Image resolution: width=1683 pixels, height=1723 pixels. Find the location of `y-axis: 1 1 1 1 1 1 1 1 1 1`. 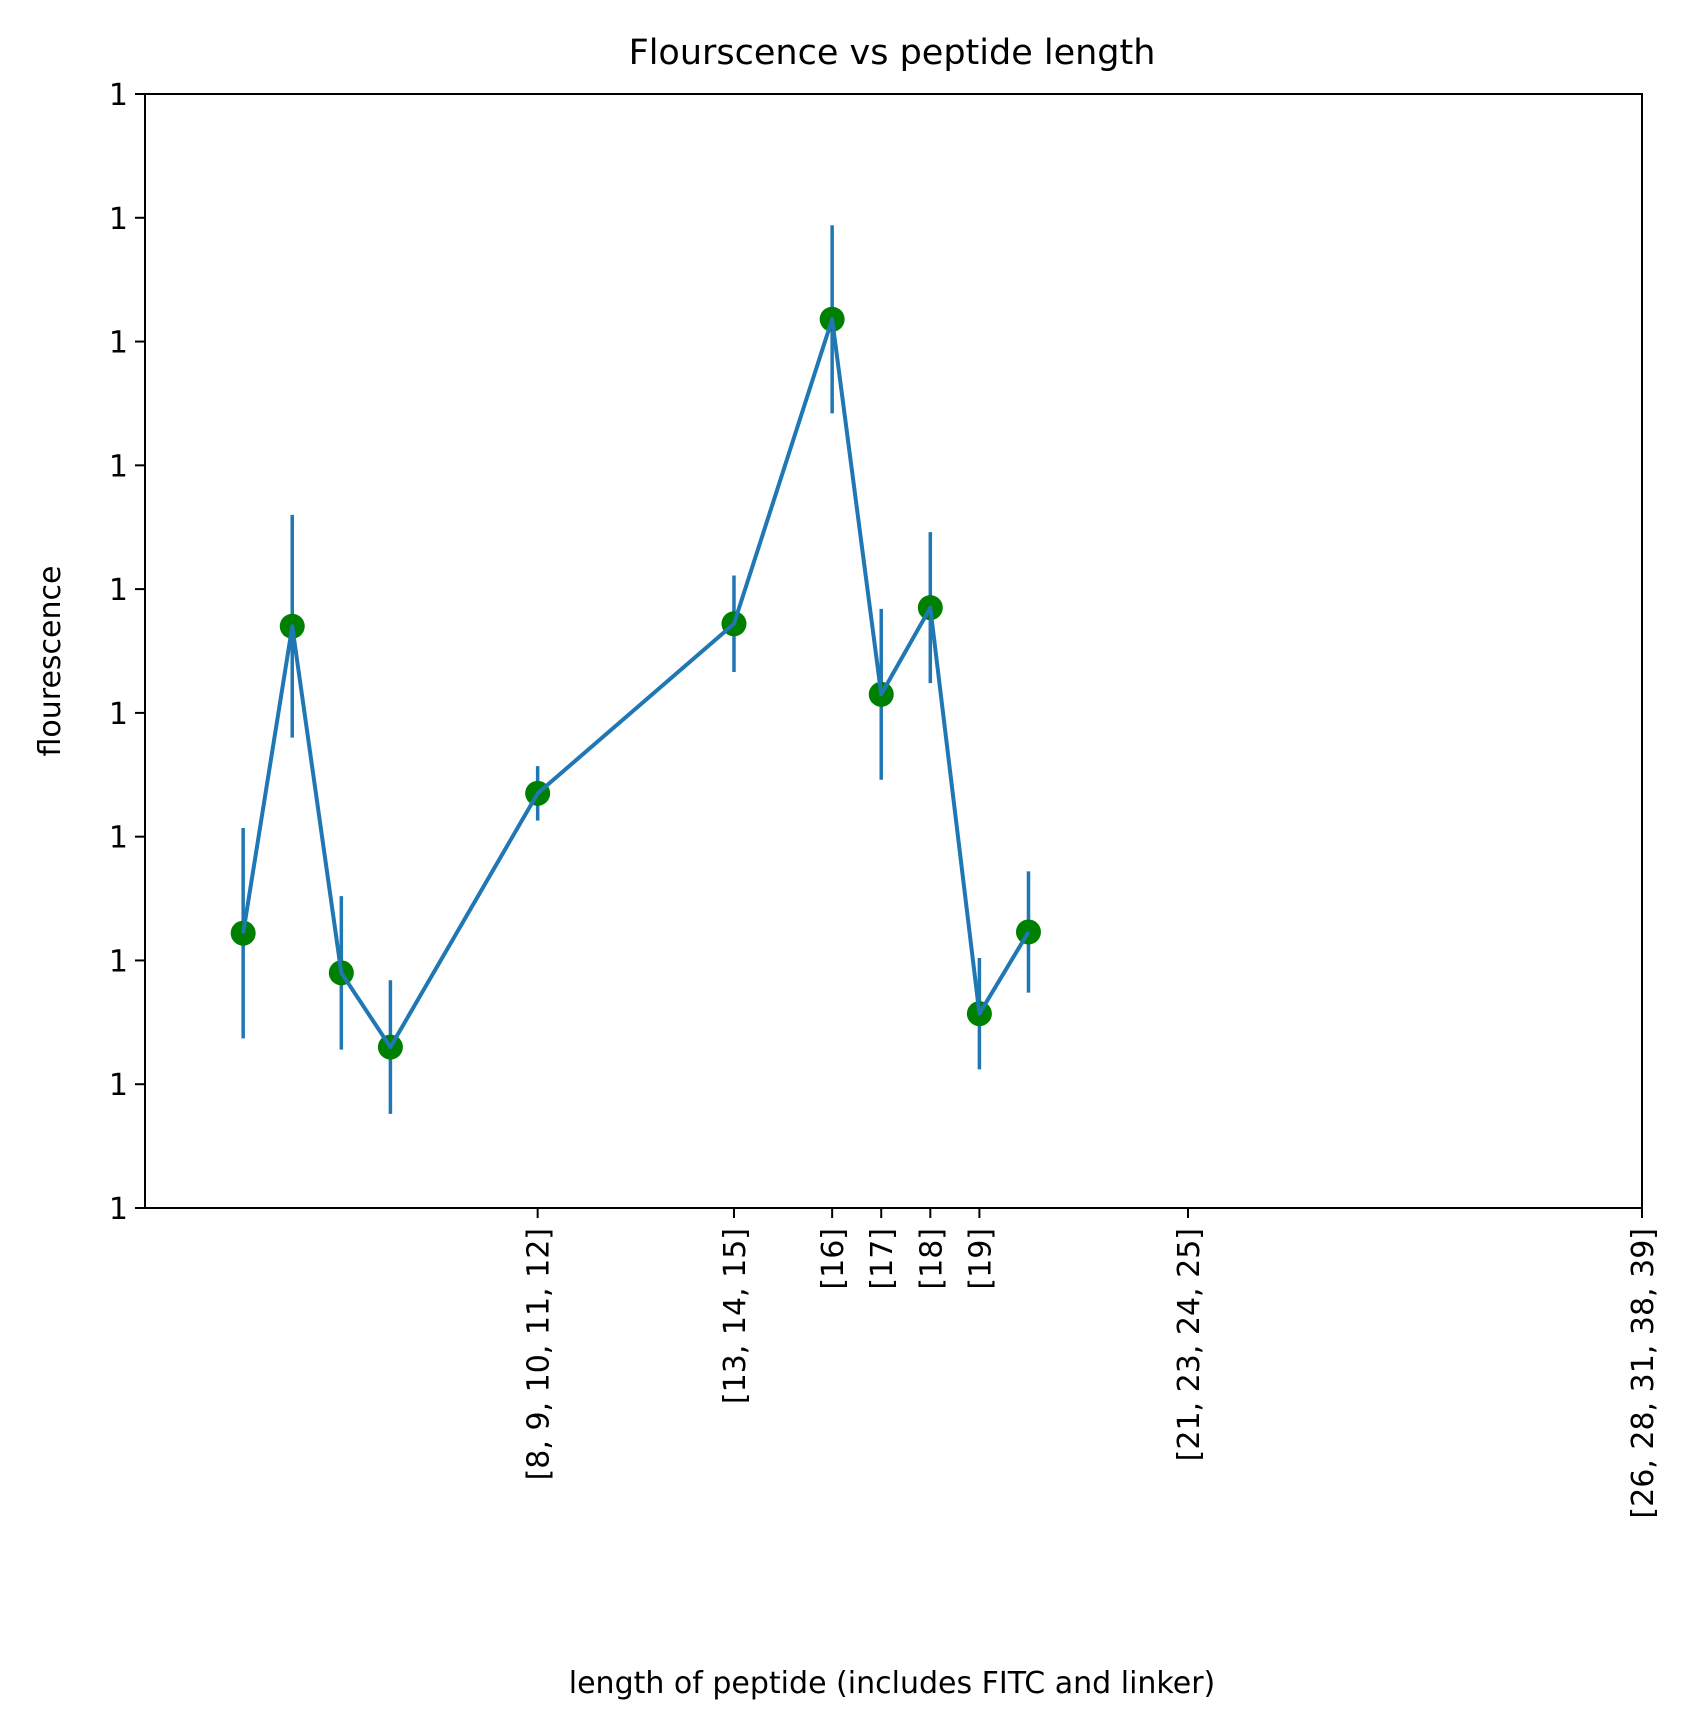

y-axis: 1 1 1 1 1 1 1 1 1 1 is located at coordinates (127, 652).